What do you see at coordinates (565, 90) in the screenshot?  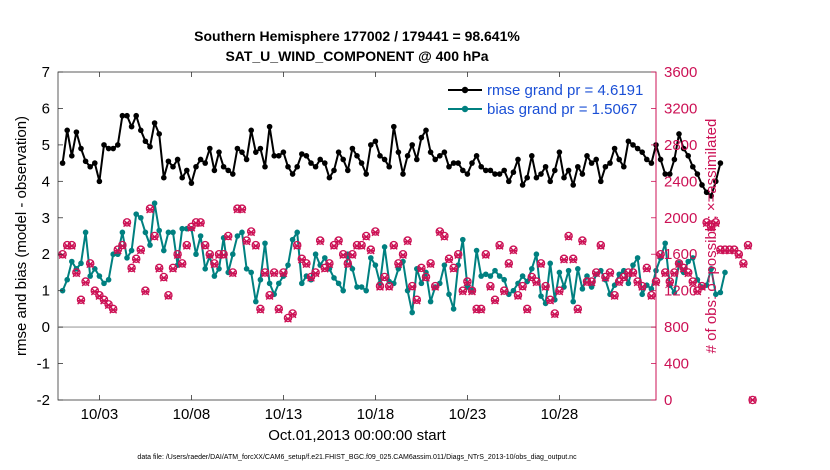 I see `legend-rmse-label: rmse grand pr = 4.6191` at bounding box center [565, 90].